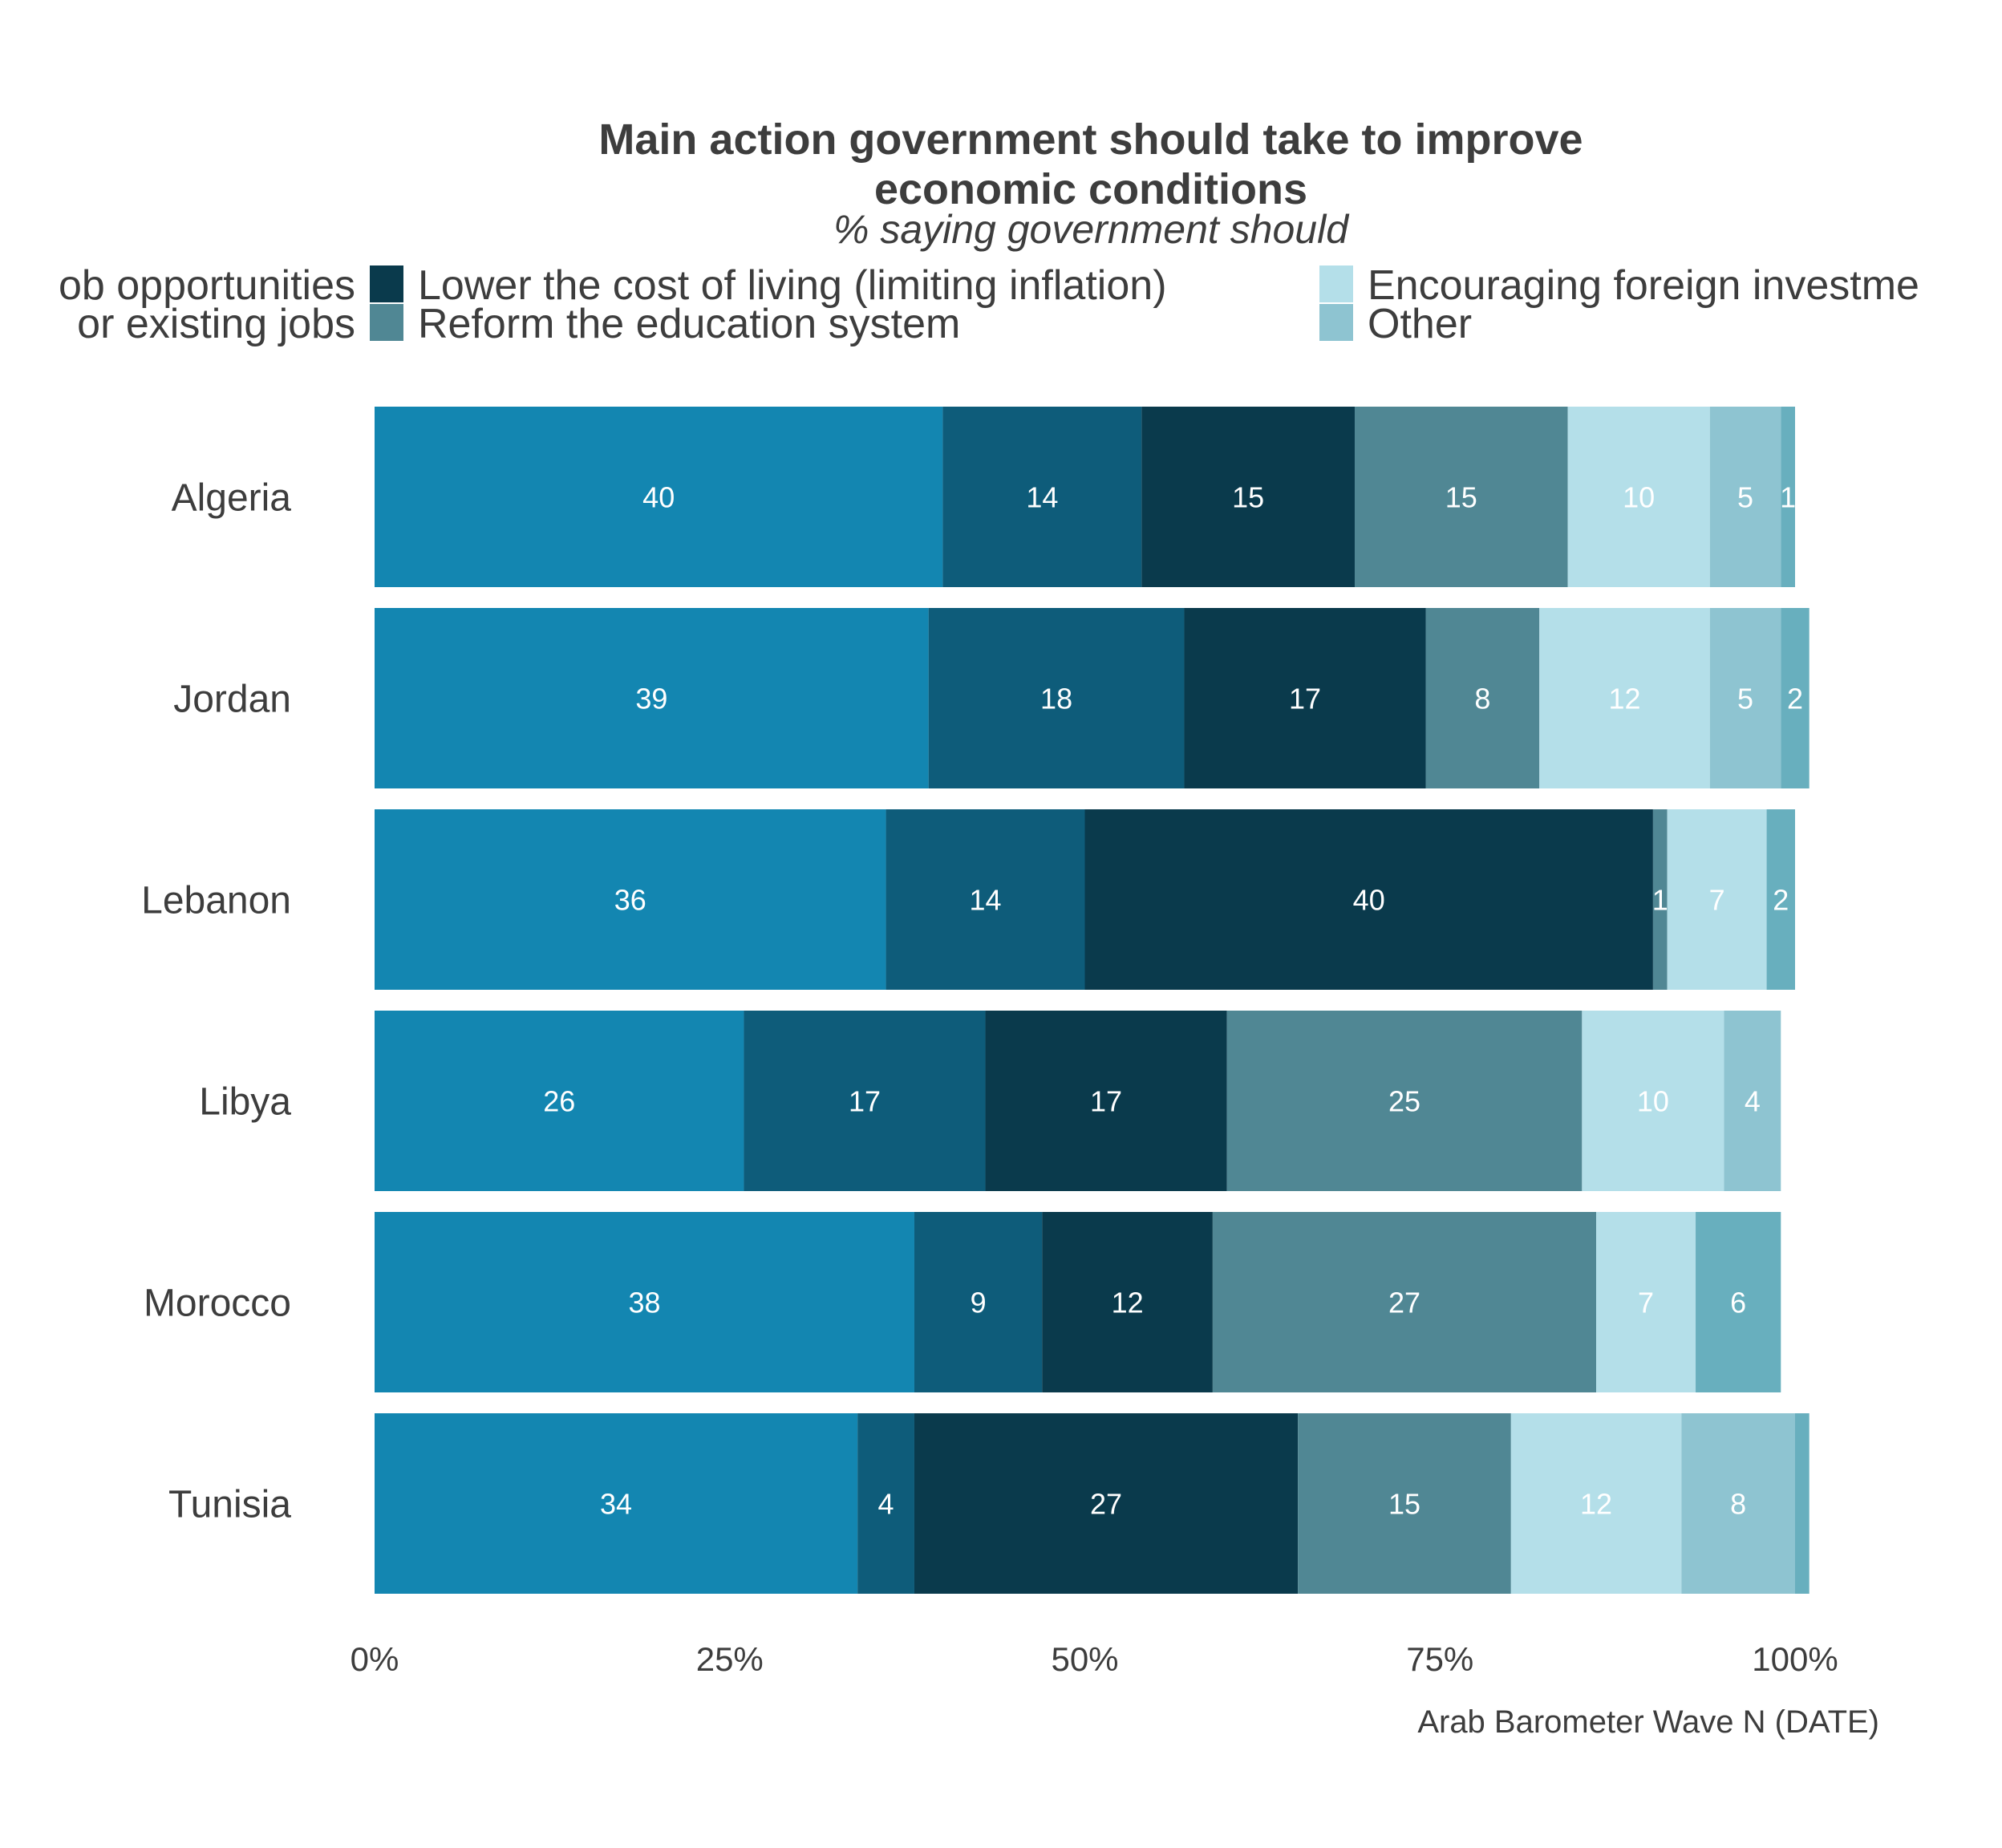 Image resolution: width=2002 pixels, height=1848 pixels. I want to click on data-label: 36, so click(630, 900).